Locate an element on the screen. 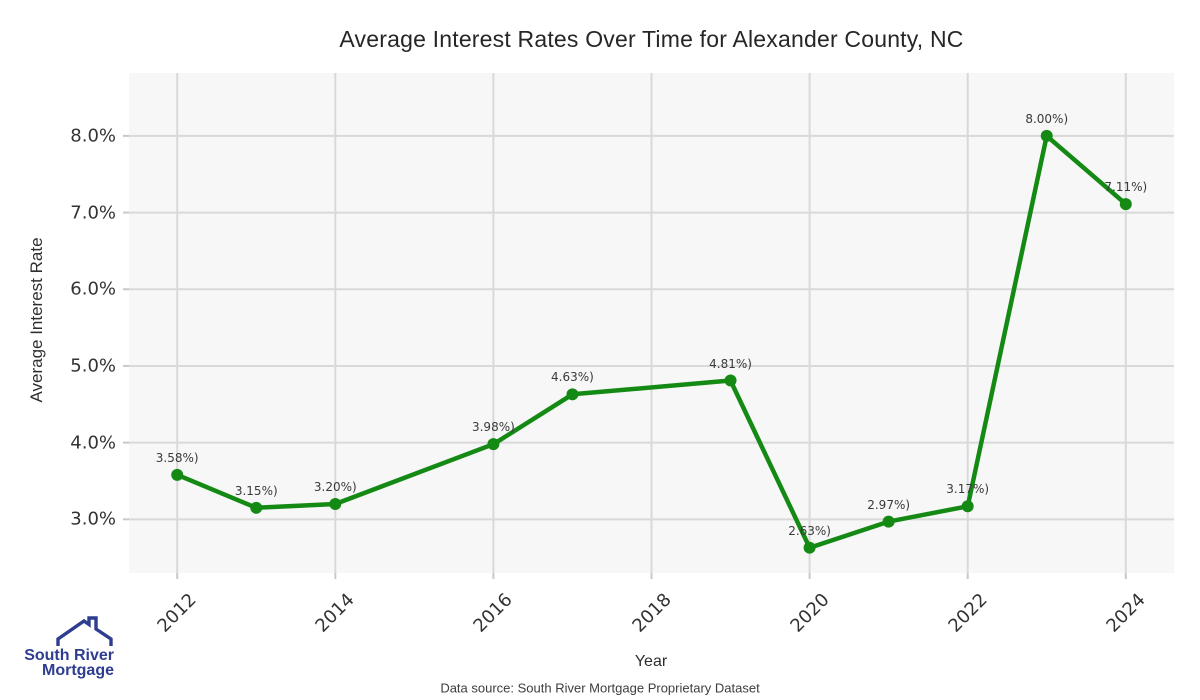 The height and width of the screenshot is (700, 1200). point-label: 3.20%) is located at coordinates (335, 486).